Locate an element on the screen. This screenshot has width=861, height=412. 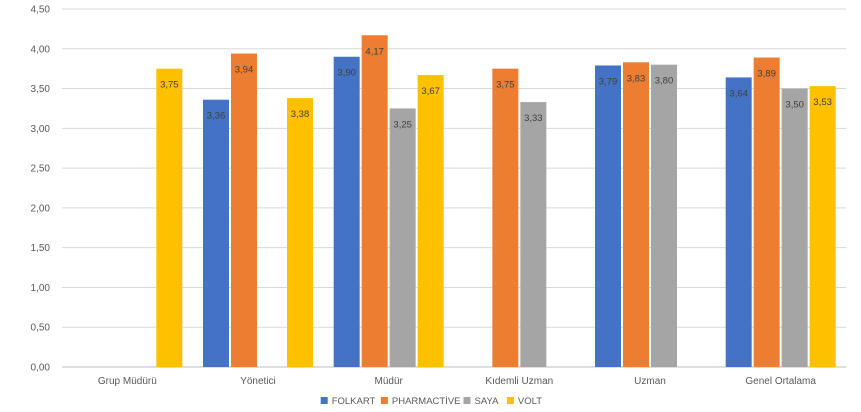
legend-item: VOLT is located at coordinates (524, 401).